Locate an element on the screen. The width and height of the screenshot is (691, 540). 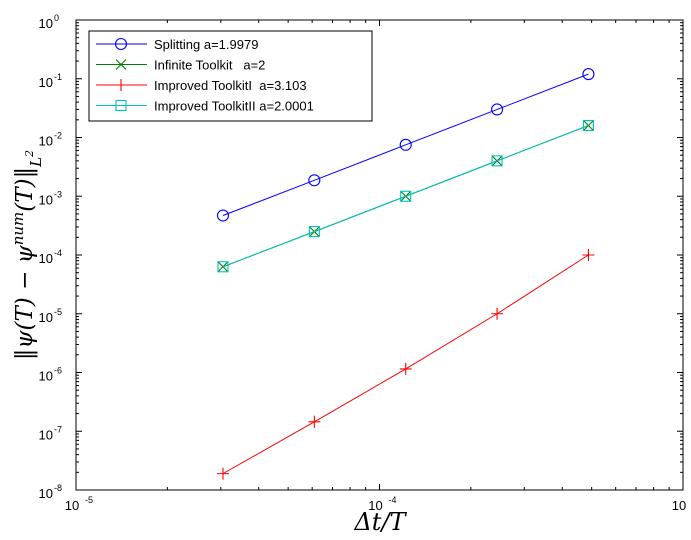
x-axis-label: Δt/T is located at coordinates (380, 522).